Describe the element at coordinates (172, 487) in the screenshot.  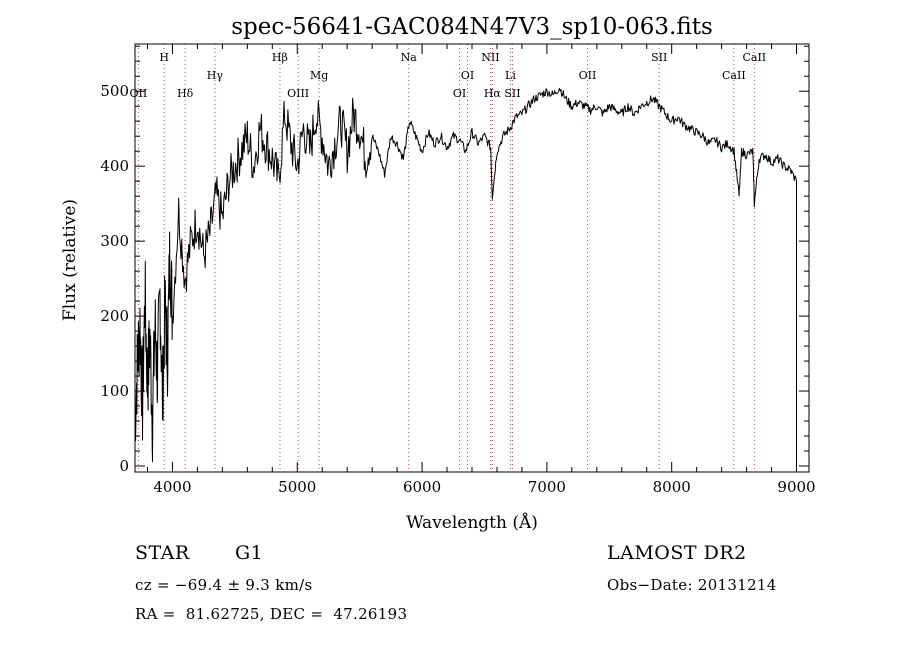
I see `x-tick-label: 4000` at that location.